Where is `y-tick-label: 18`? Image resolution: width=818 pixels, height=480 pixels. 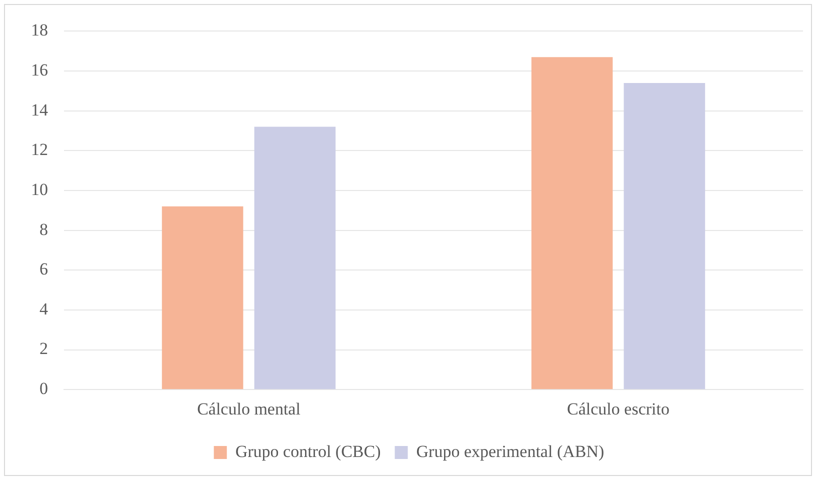
y-tick-label: 18 is located at coordinates (39, 30).